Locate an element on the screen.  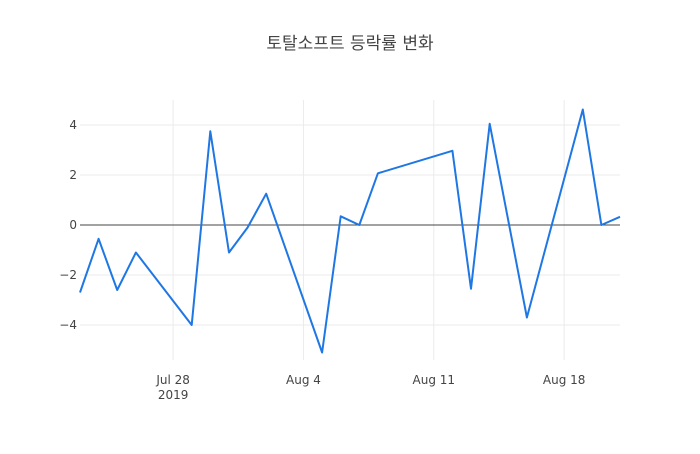
x-tick-label: Aug 18 is located at coordinates (564, 380).